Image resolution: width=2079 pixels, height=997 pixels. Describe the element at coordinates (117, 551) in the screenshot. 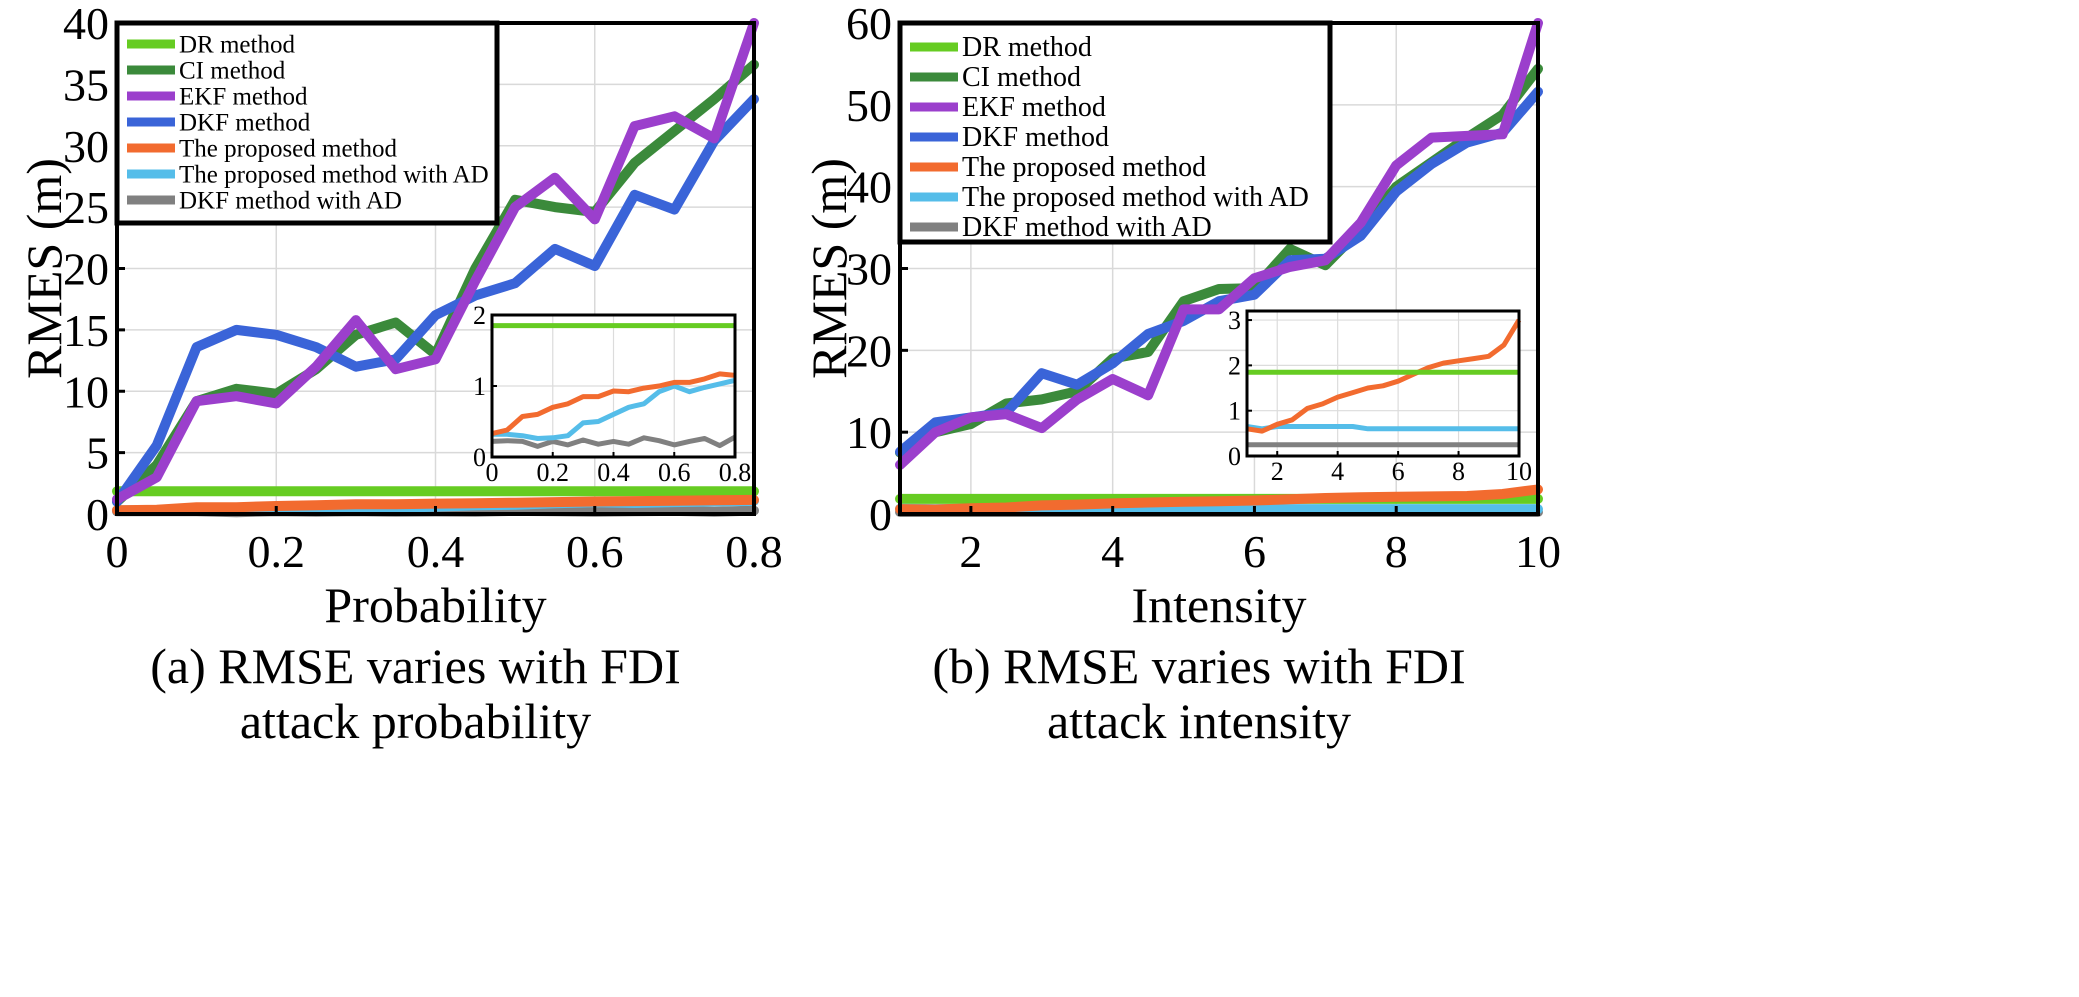

I see `x-tick-label: 0` at that location.